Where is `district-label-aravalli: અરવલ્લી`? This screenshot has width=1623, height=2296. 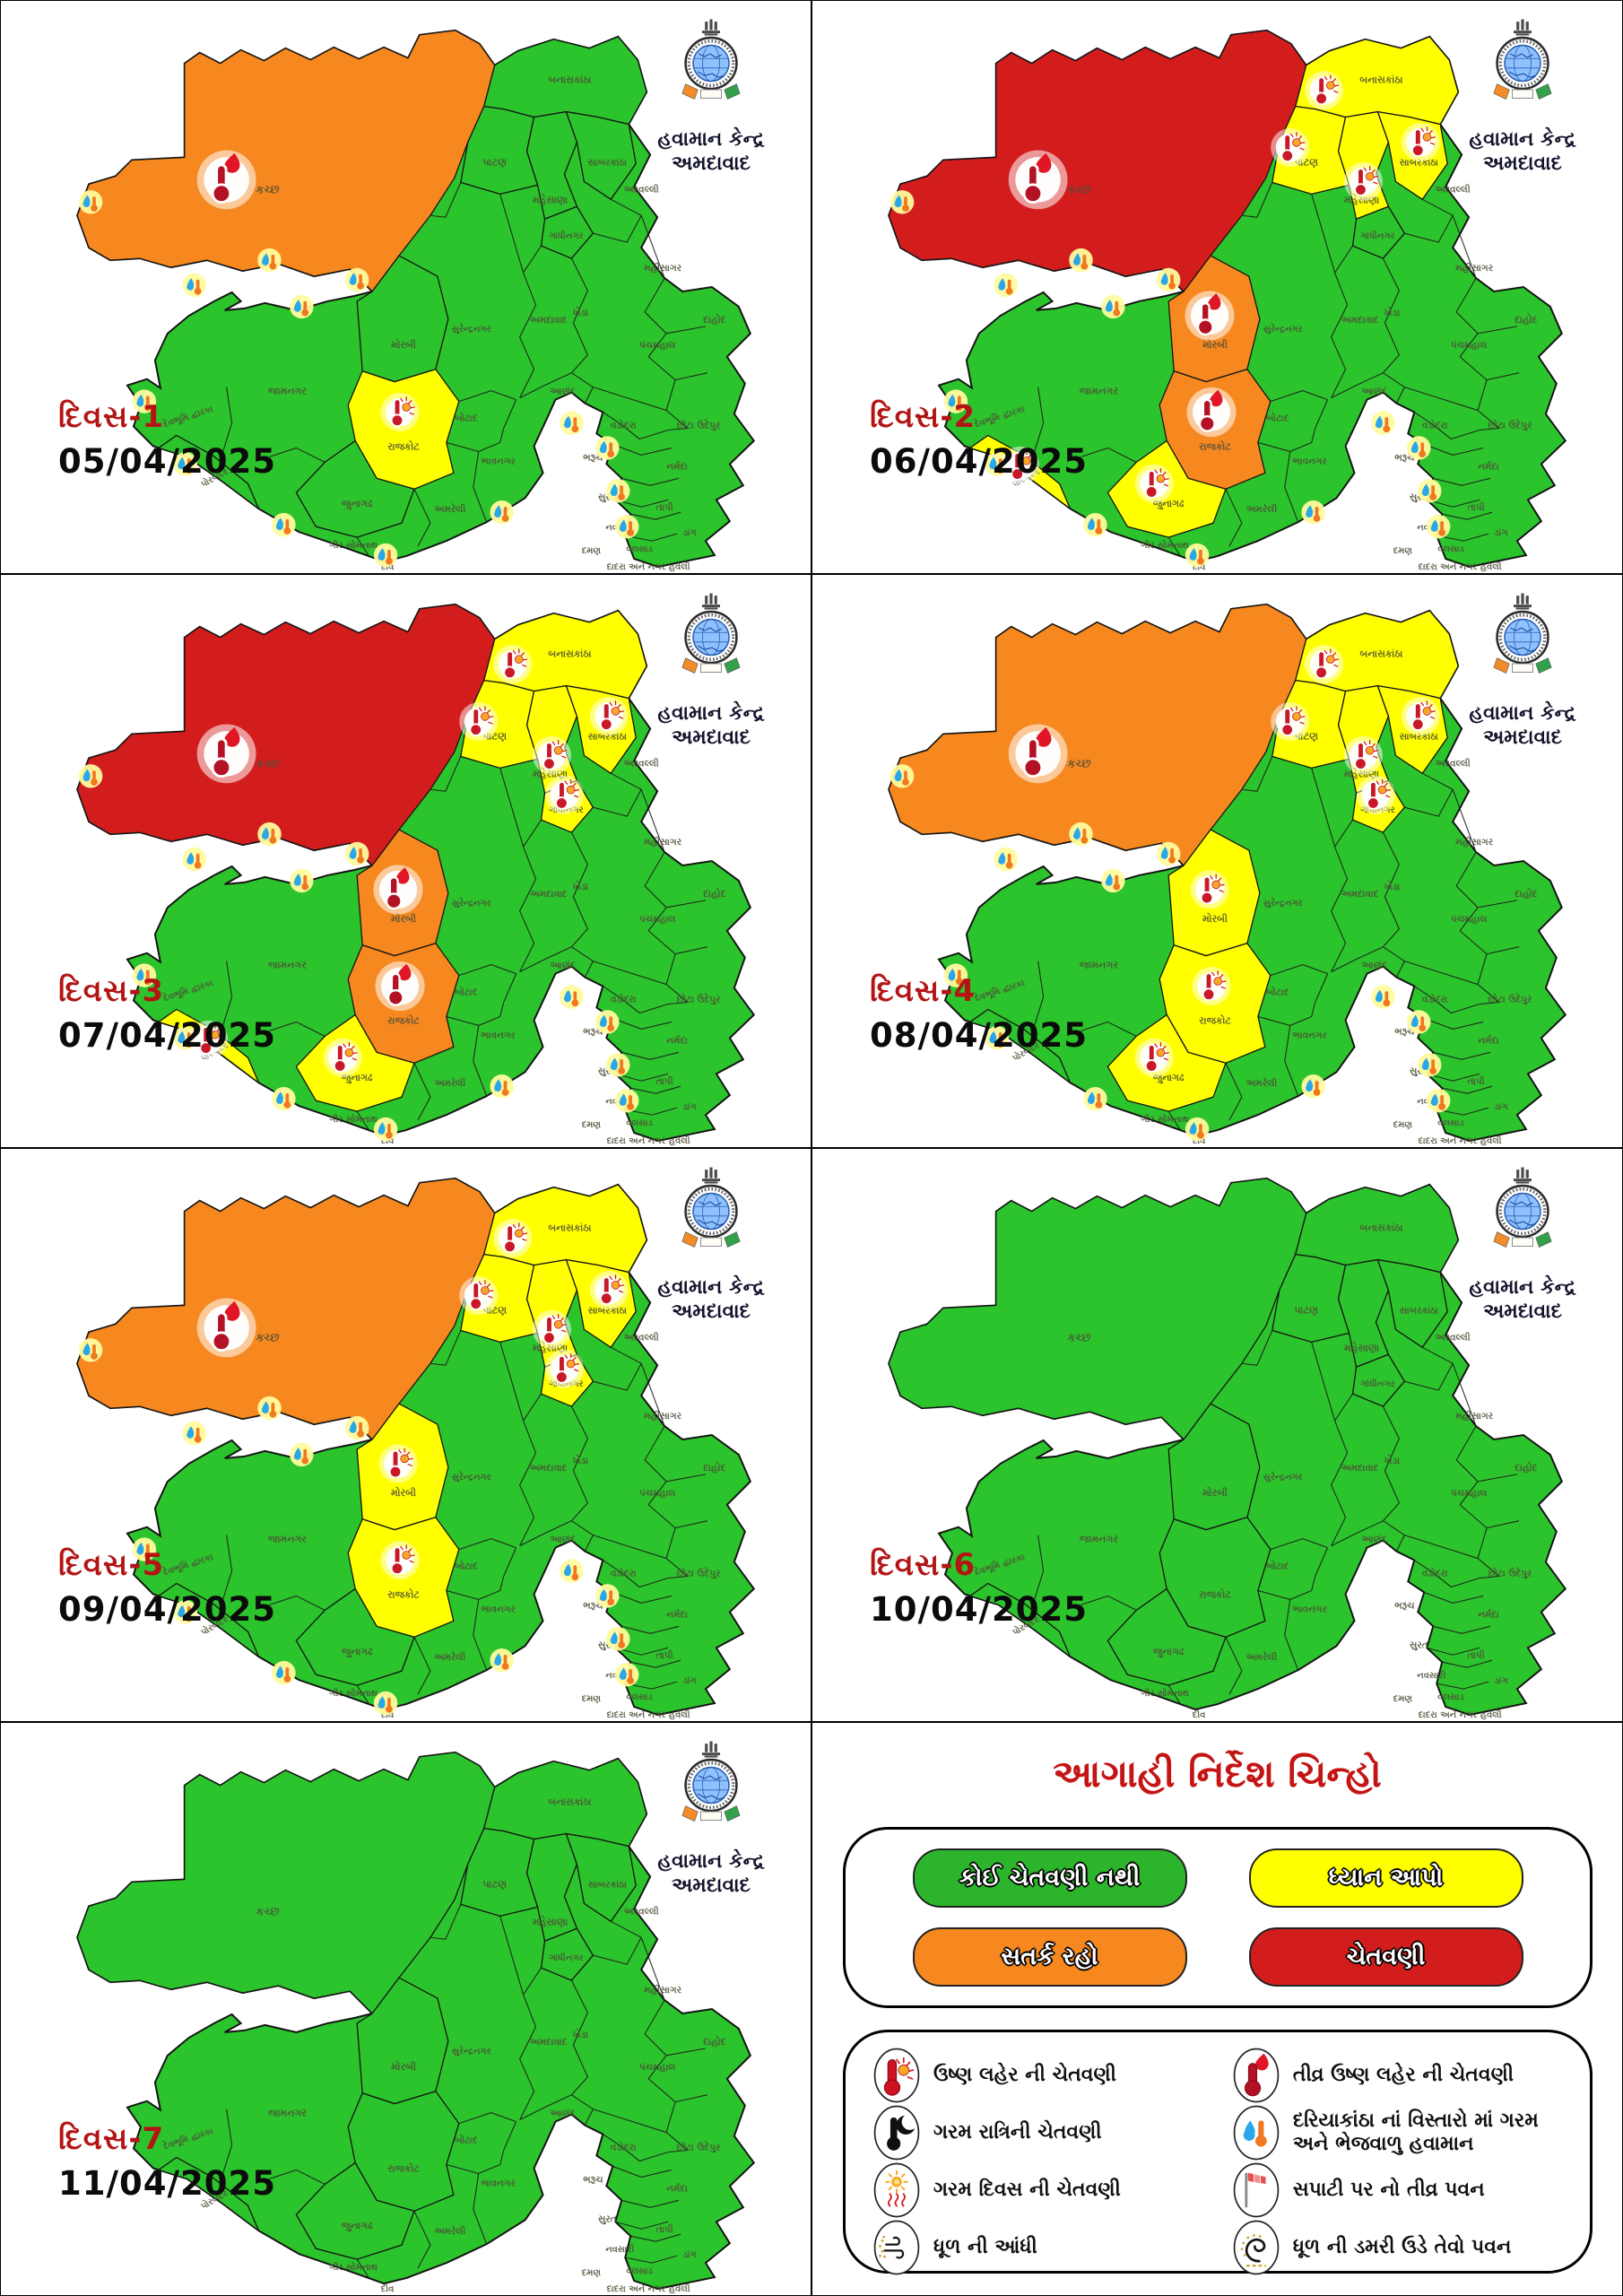
district-label-aravalli: અરવલ્લી is located at coordinates (1453, 763).